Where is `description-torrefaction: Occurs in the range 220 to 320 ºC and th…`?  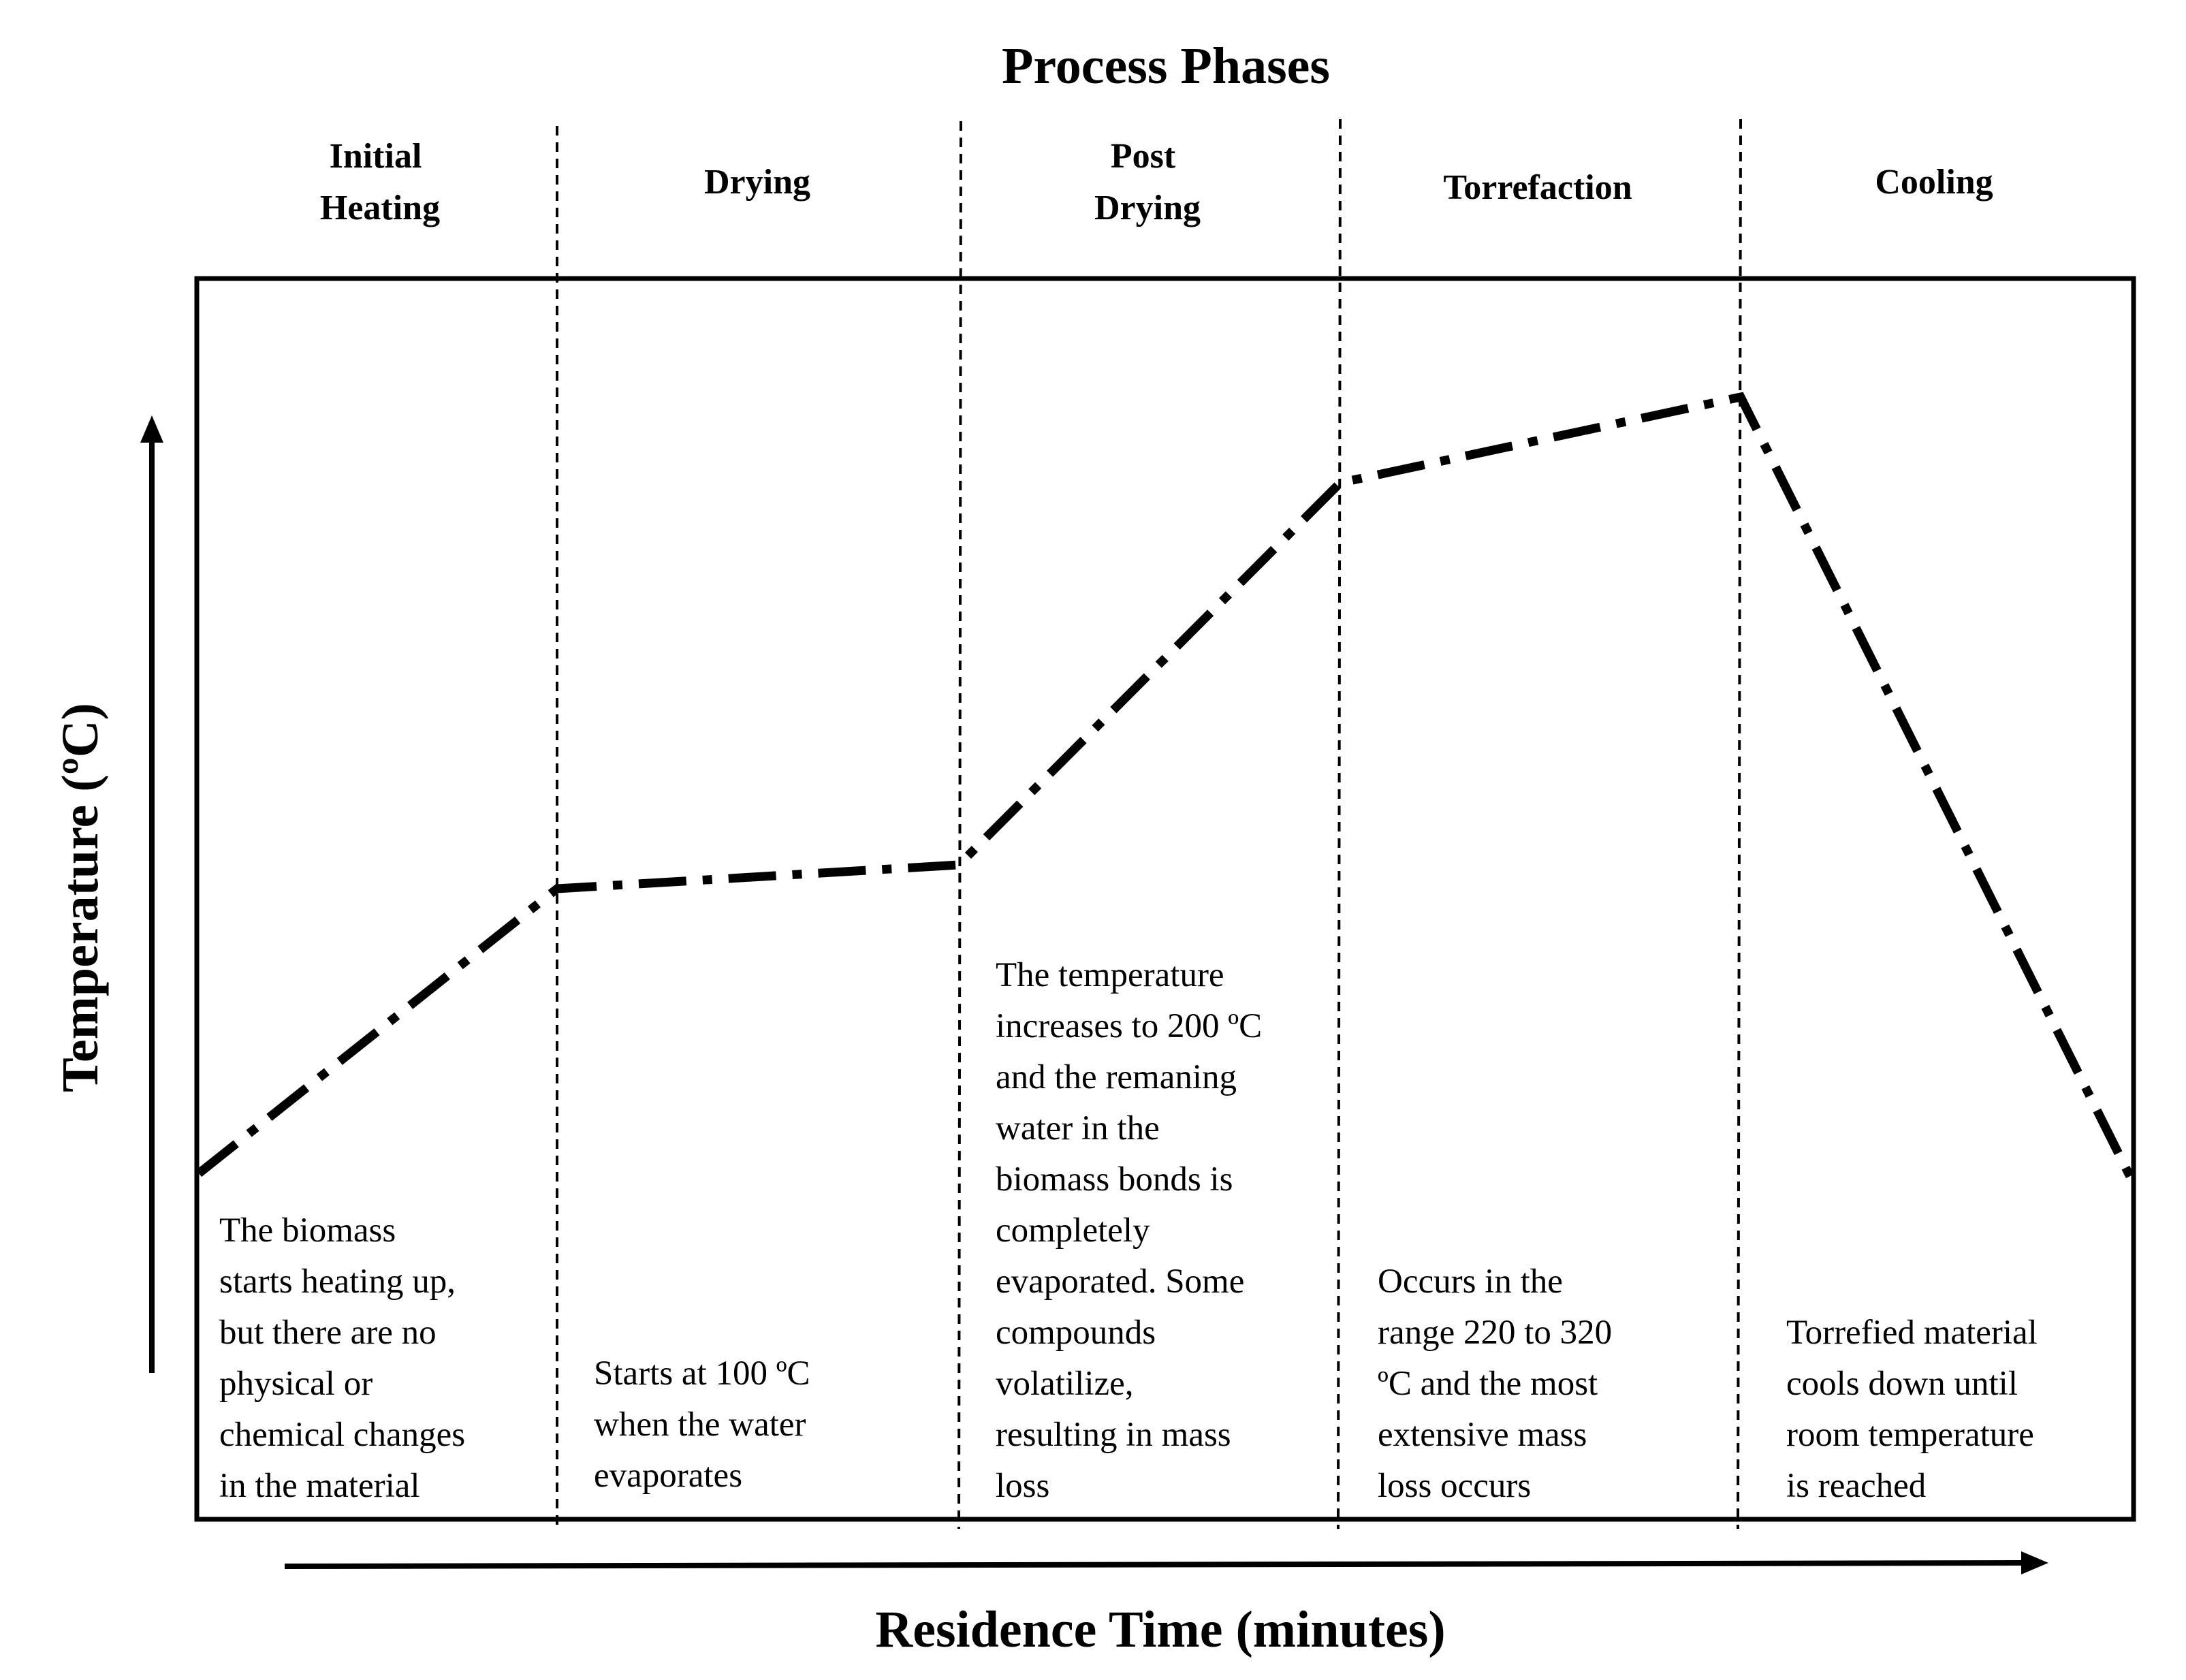 description-torrefaction: Occurs in the range 220 to 320 ºC and th… is located at coordinates (1499, 1384).